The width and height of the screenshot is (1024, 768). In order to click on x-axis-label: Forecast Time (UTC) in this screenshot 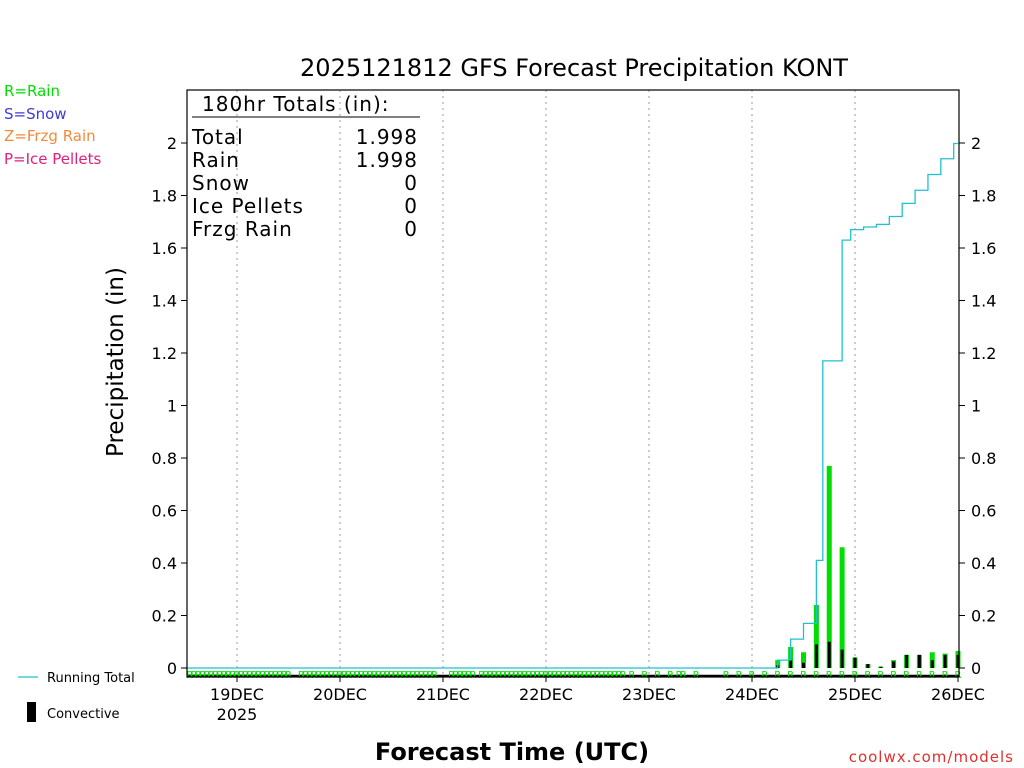, I will do `click(512, 752)`.